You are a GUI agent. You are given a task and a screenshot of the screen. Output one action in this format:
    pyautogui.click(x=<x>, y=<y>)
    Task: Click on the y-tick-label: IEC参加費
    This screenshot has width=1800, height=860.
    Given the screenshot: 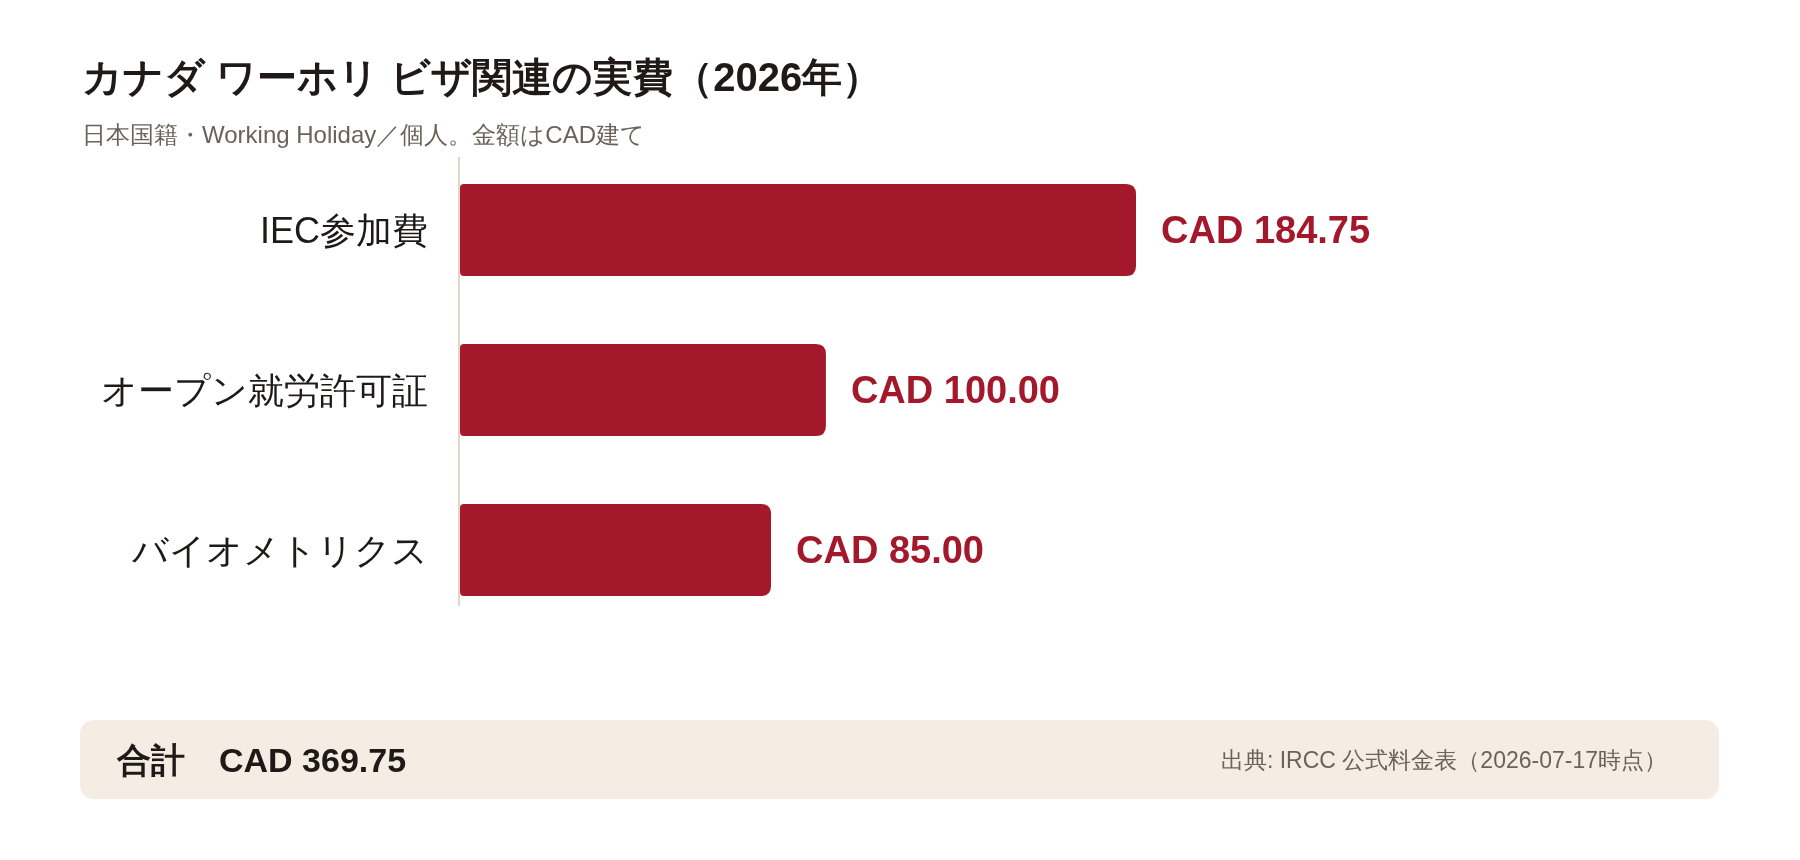 What is the action you would take?
    pyautogui.click(x=343, y=230)
    